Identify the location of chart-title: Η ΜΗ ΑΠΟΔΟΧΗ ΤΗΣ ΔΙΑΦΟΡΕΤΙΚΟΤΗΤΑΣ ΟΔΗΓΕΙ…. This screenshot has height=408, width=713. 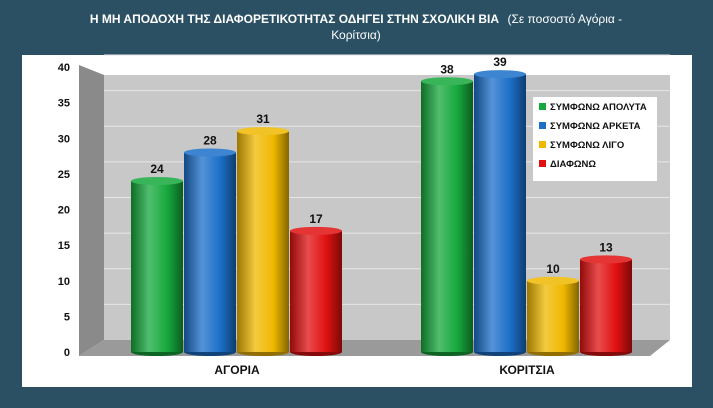
(356, 18).